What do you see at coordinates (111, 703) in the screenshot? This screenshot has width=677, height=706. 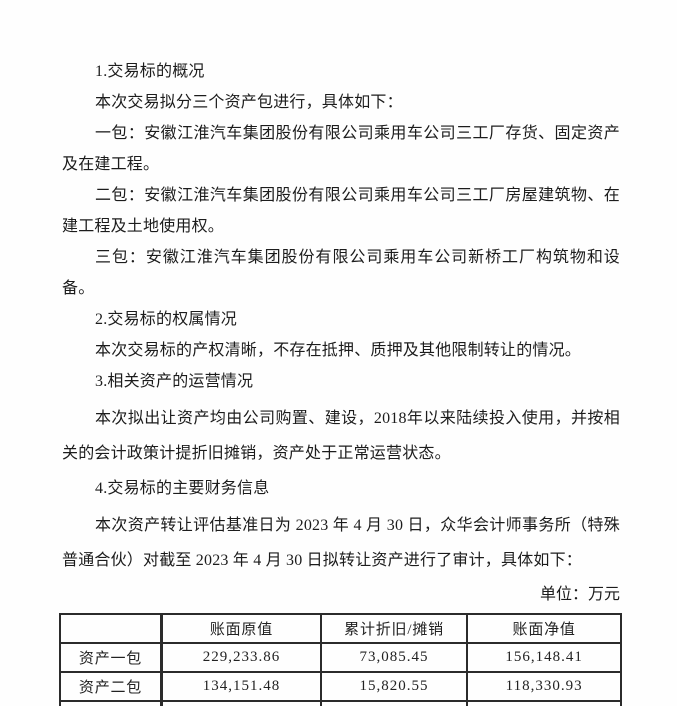 I see `row-label: 资产三包` at bounding box center [111, 703].